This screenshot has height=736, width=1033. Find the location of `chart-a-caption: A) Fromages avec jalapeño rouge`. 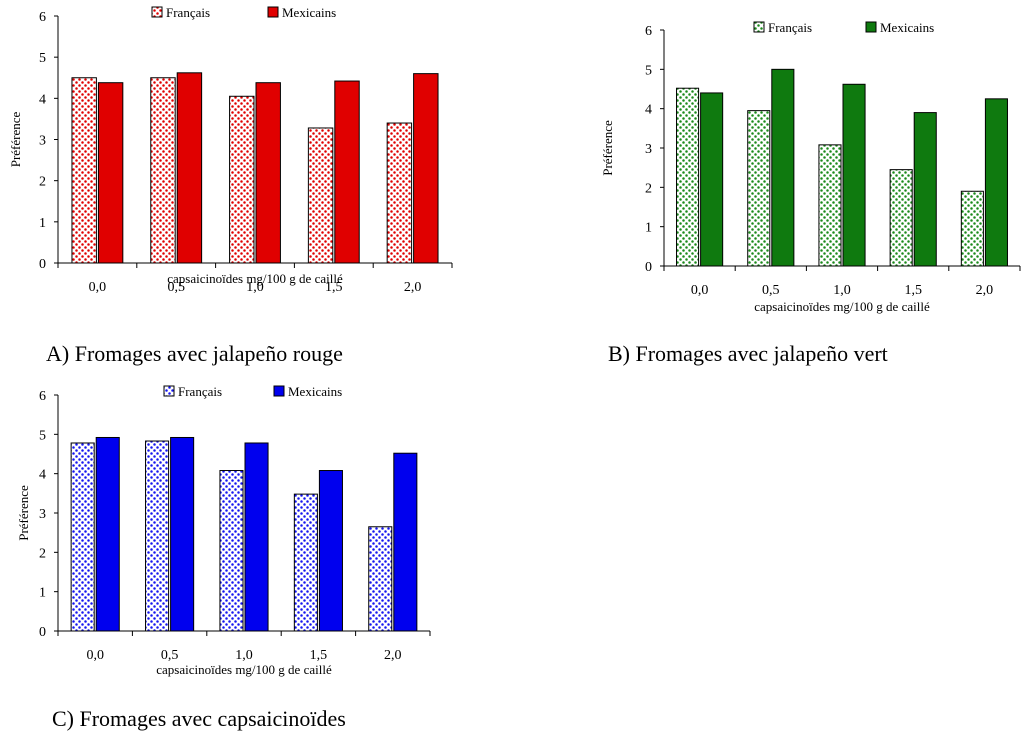

chart-a-caption: A) Fromages avec jalapeño rouge is located at coordinates (194, 353).